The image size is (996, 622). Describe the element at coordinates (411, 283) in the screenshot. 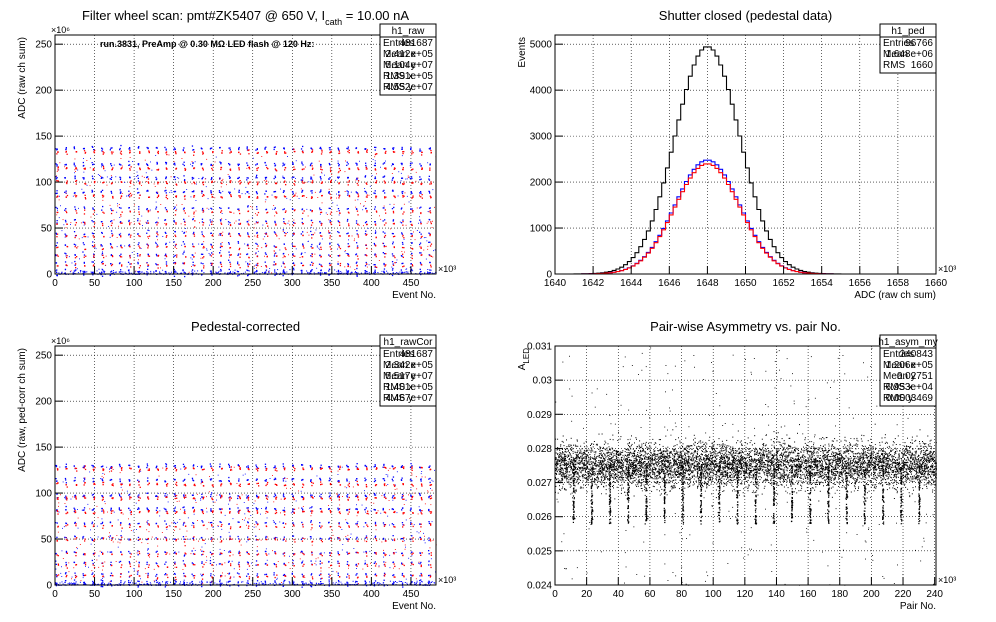

I see `x-tick-label: 450` at that location.